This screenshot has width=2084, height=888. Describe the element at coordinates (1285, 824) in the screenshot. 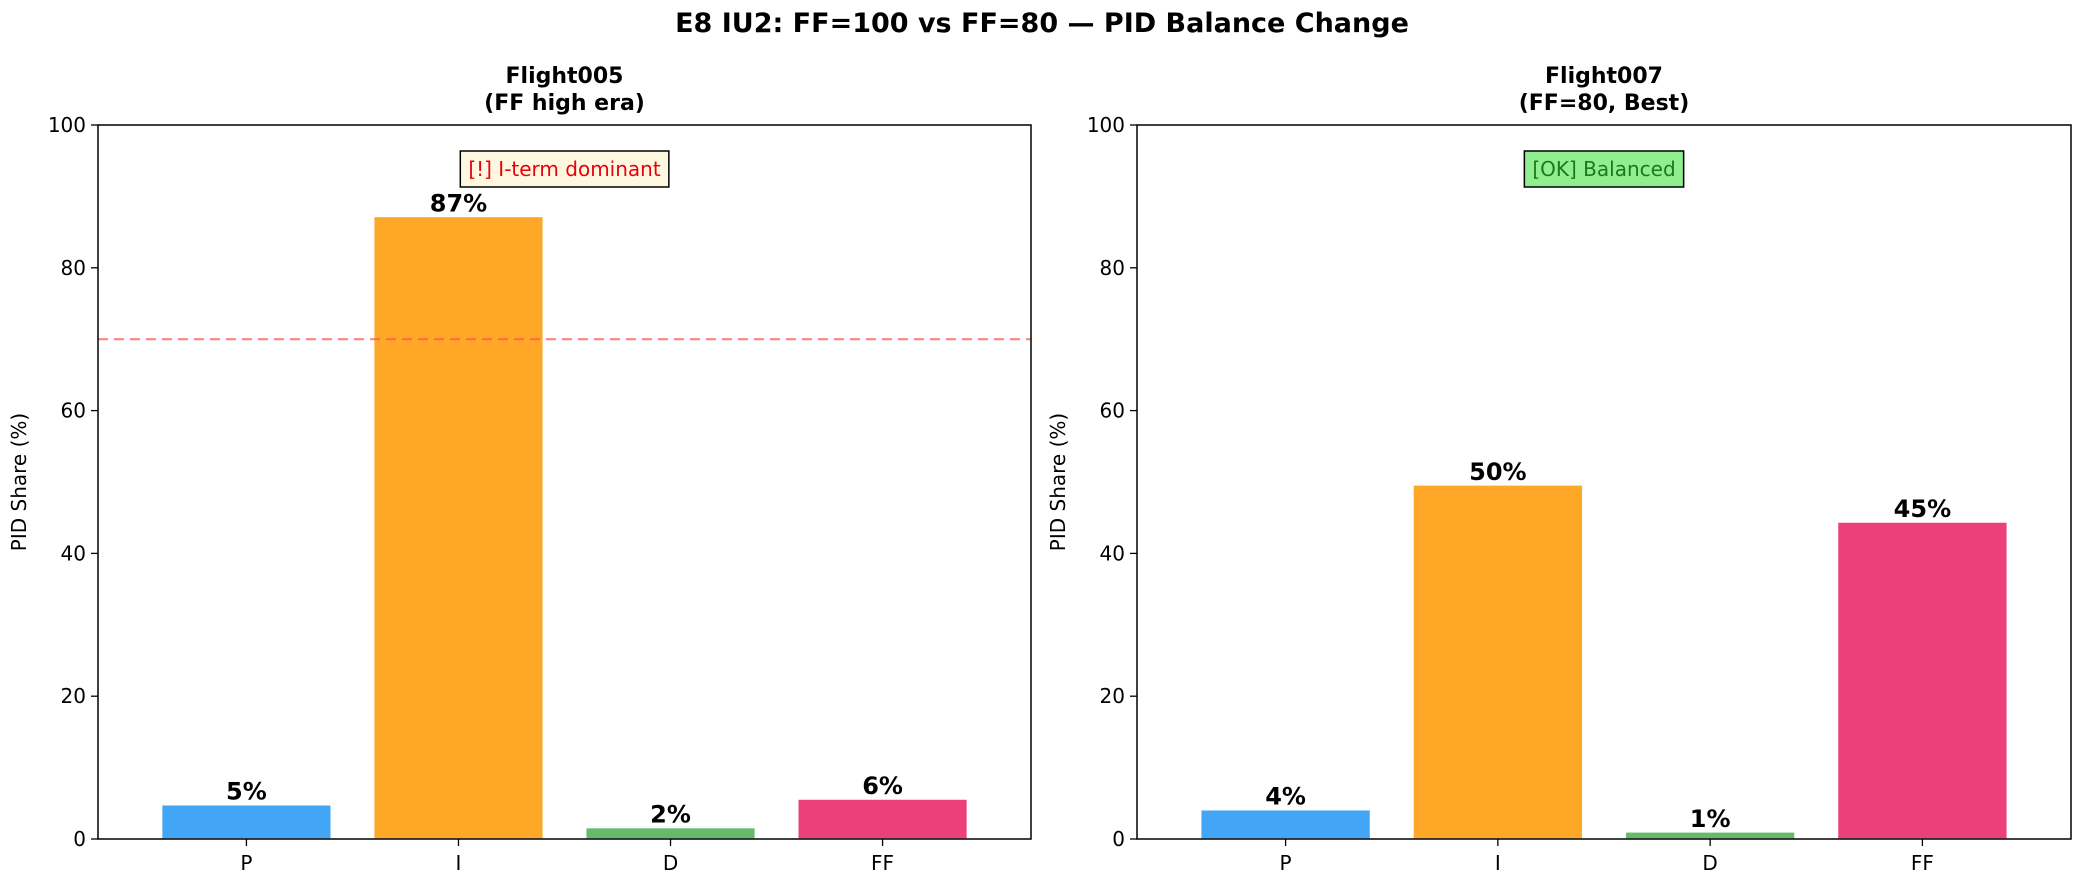

I see `panel2-bar-p` at that location.